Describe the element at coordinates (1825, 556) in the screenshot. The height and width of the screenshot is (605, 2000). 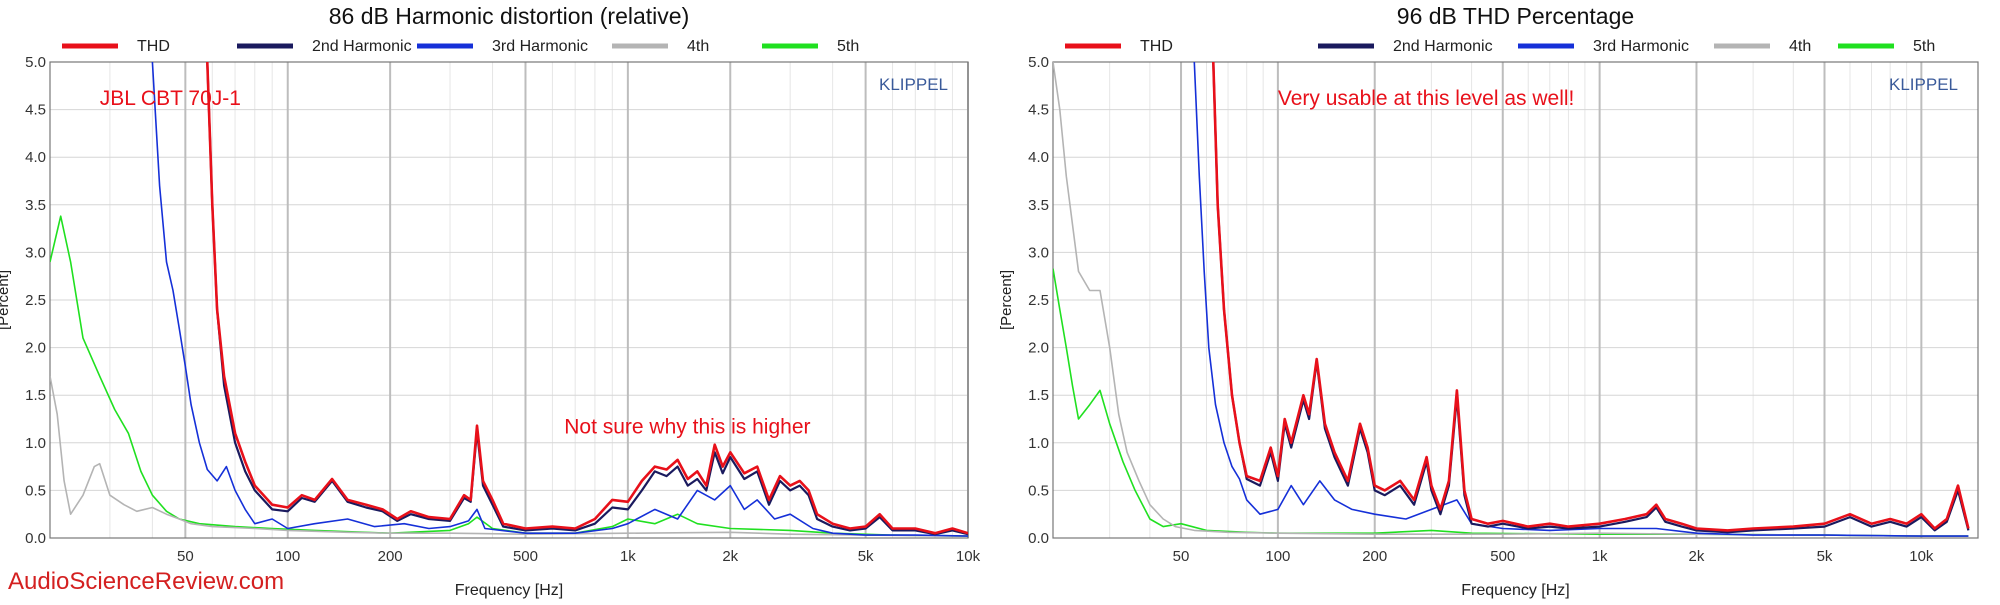
I see `chart-2-x-tick-label: 5k` at that location.